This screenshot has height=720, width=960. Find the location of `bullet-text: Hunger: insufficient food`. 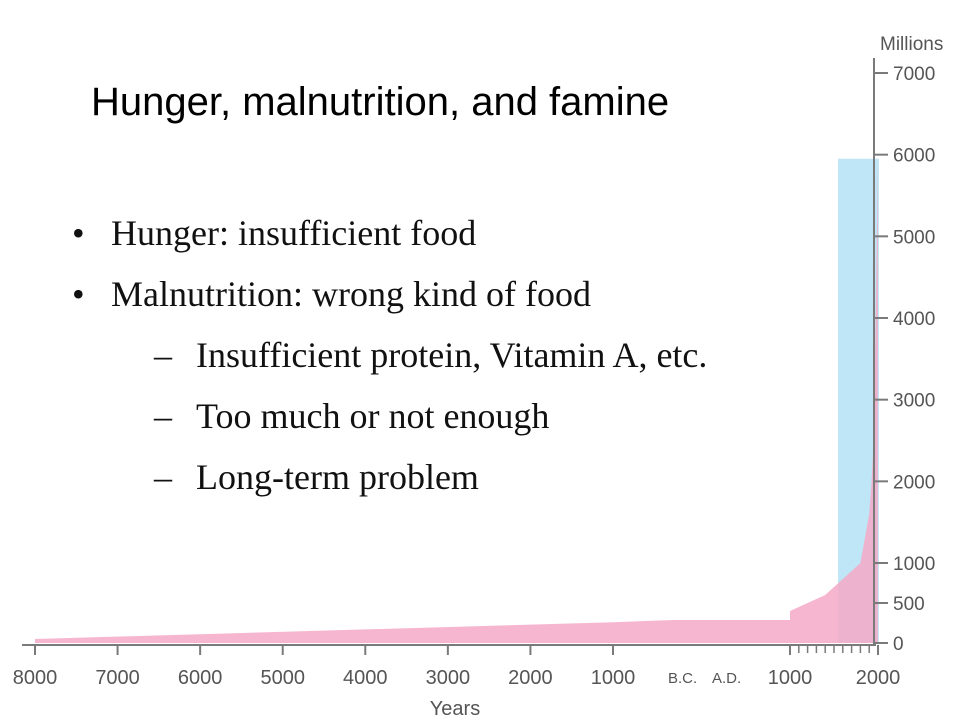

bullet-text: Hunger: insufficient food is located at coordinates (294, 233).